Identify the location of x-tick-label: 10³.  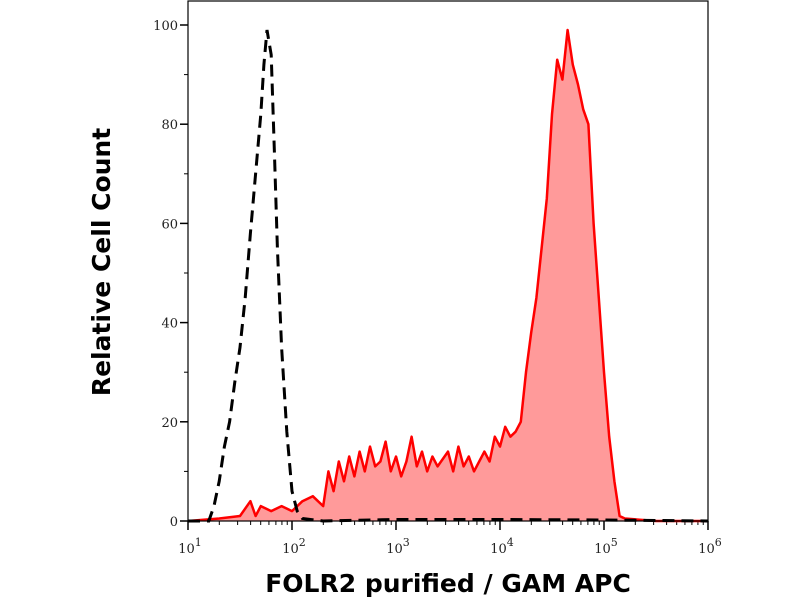
(398, 546).